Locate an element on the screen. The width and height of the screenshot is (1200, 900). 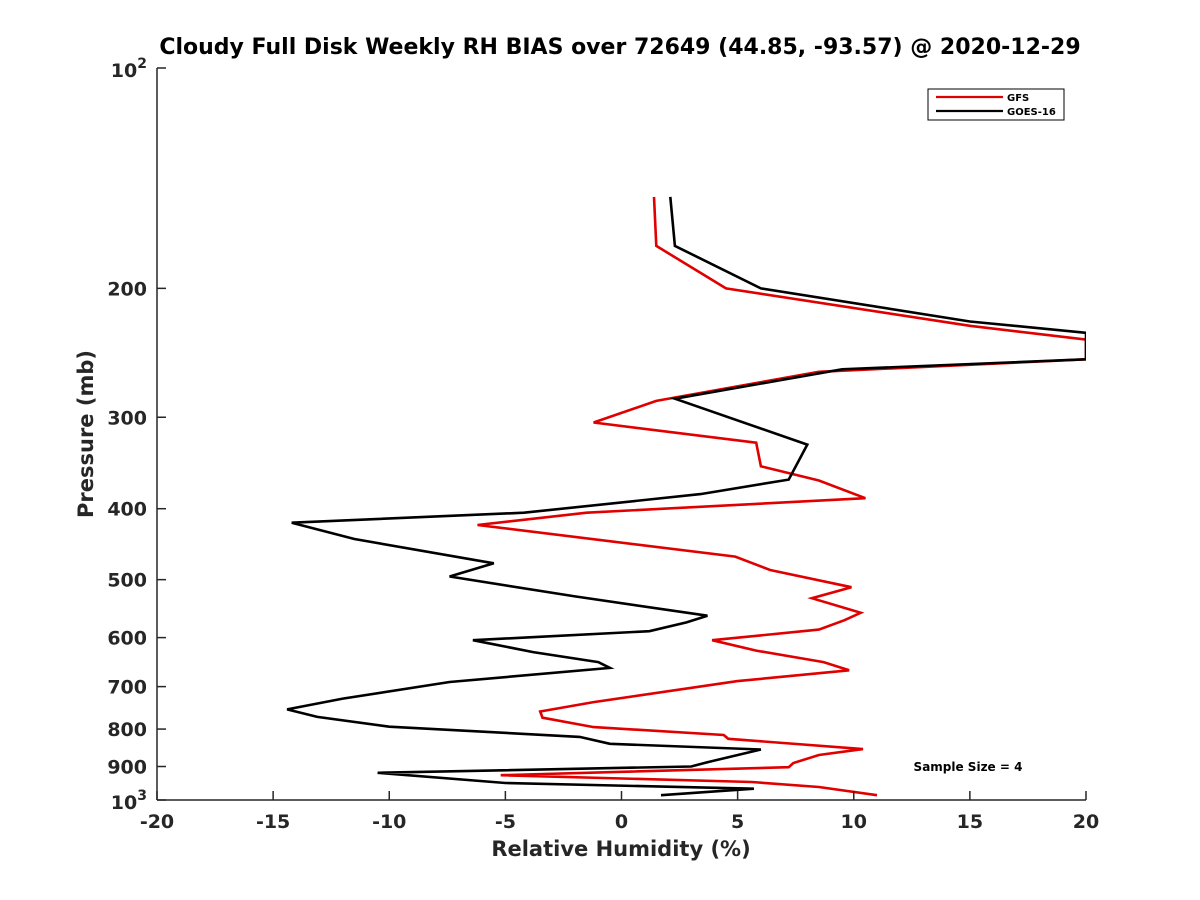
x-tick-label: -20 is located at coordinates (157, 822).